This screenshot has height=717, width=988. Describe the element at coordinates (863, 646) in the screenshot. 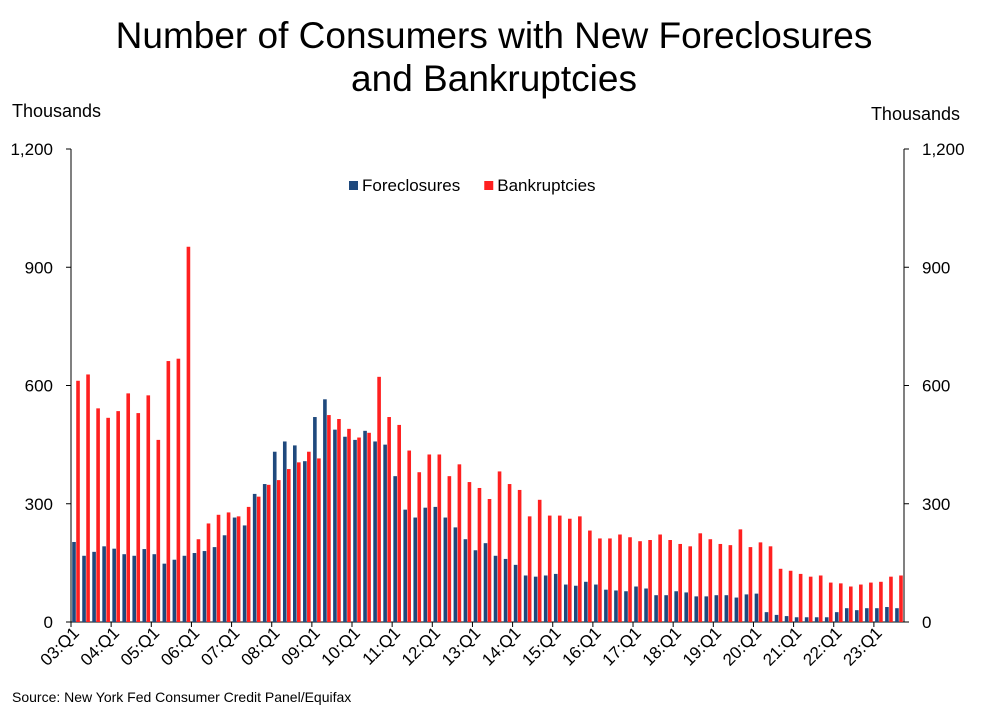

I see `x-tick-label: 23:Q1` at that location.